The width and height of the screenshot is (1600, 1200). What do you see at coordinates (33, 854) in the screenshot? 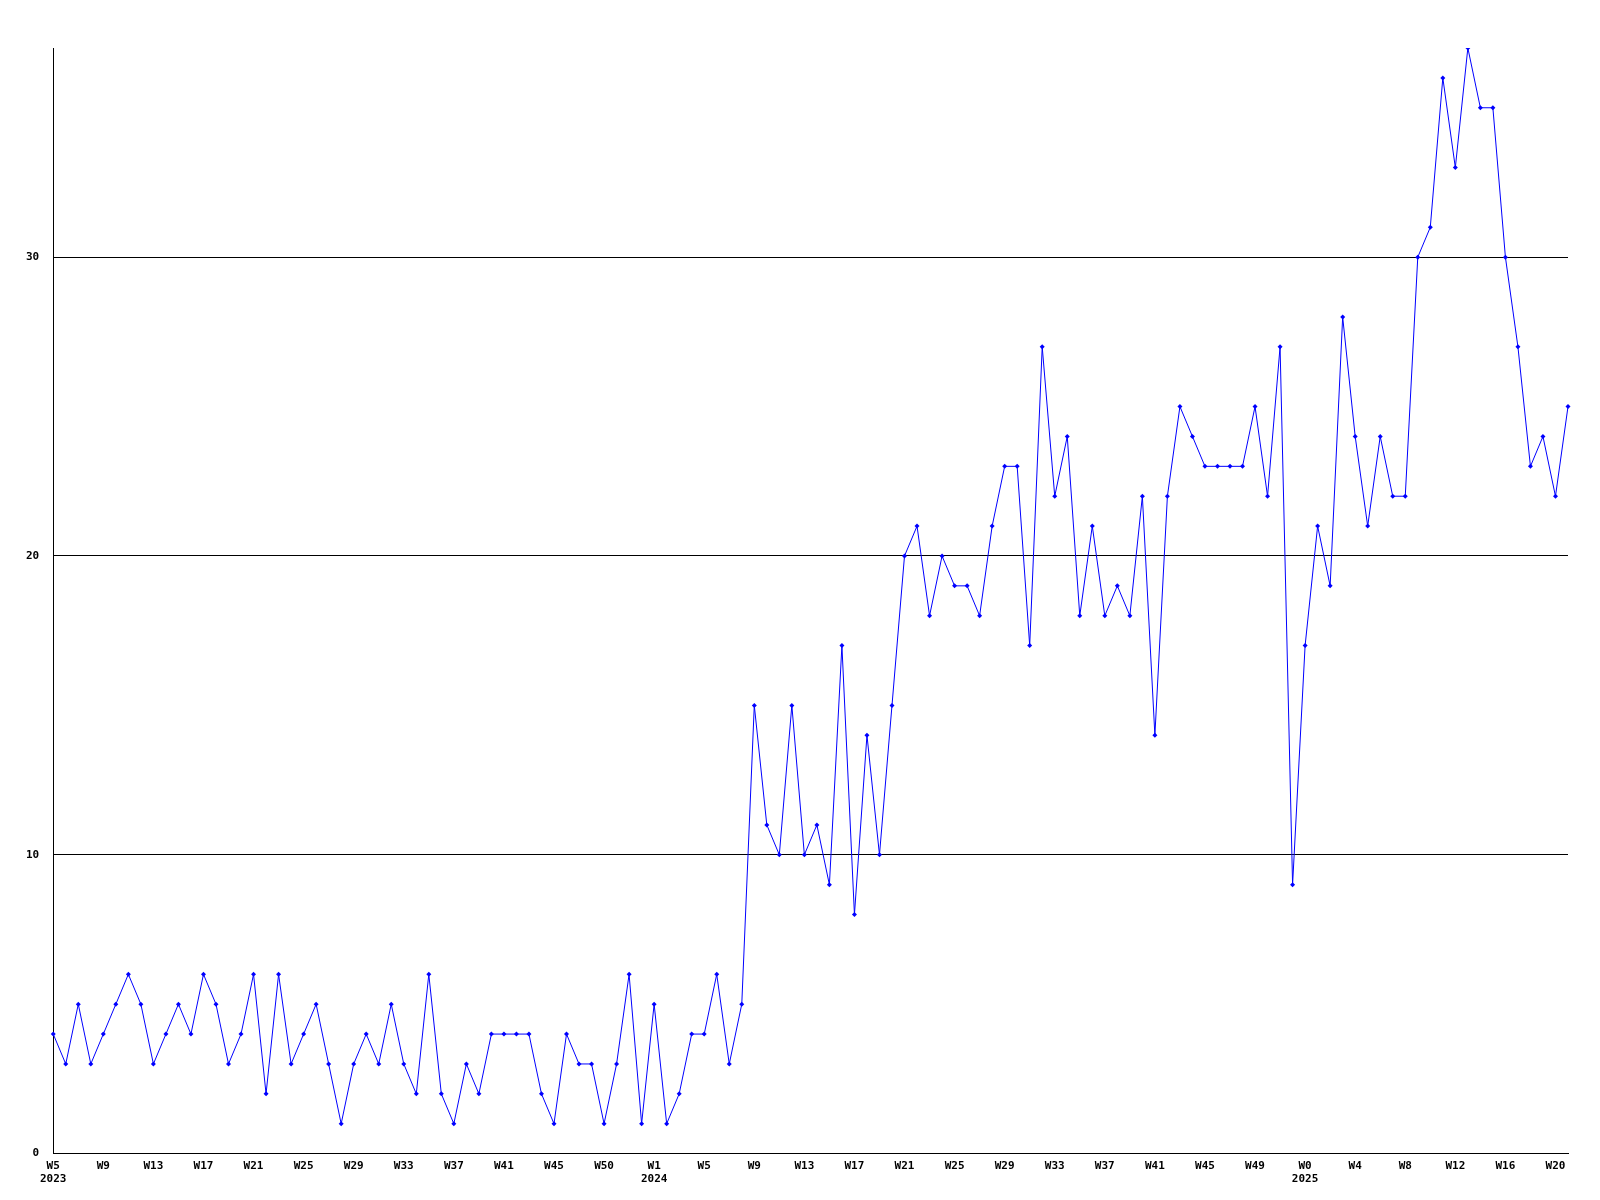
I see `y-tick-label: 10` at bounding box center [33, 854].